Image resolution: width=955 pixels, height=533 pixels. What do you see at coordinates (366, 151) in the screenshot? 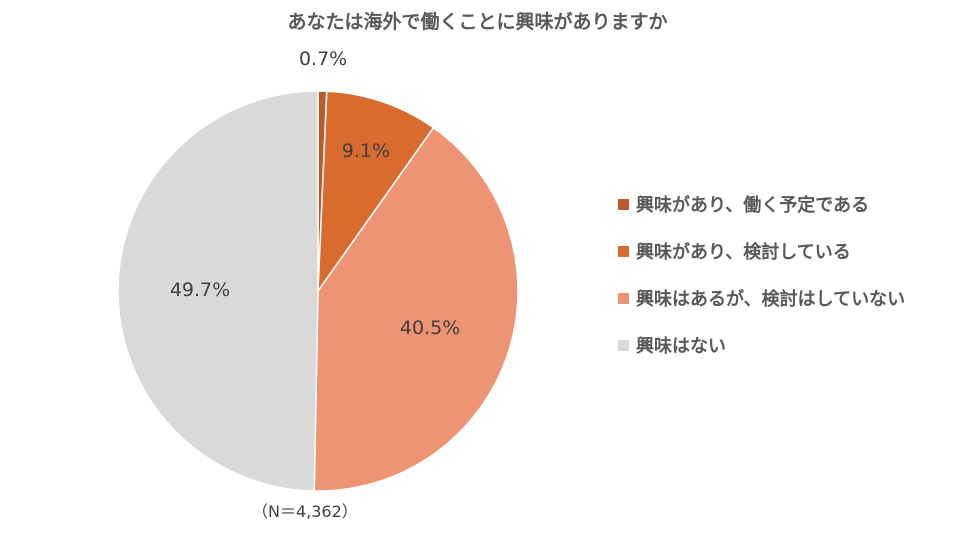
I see `data-label: 9.1%` at bounding box center [366, 151].